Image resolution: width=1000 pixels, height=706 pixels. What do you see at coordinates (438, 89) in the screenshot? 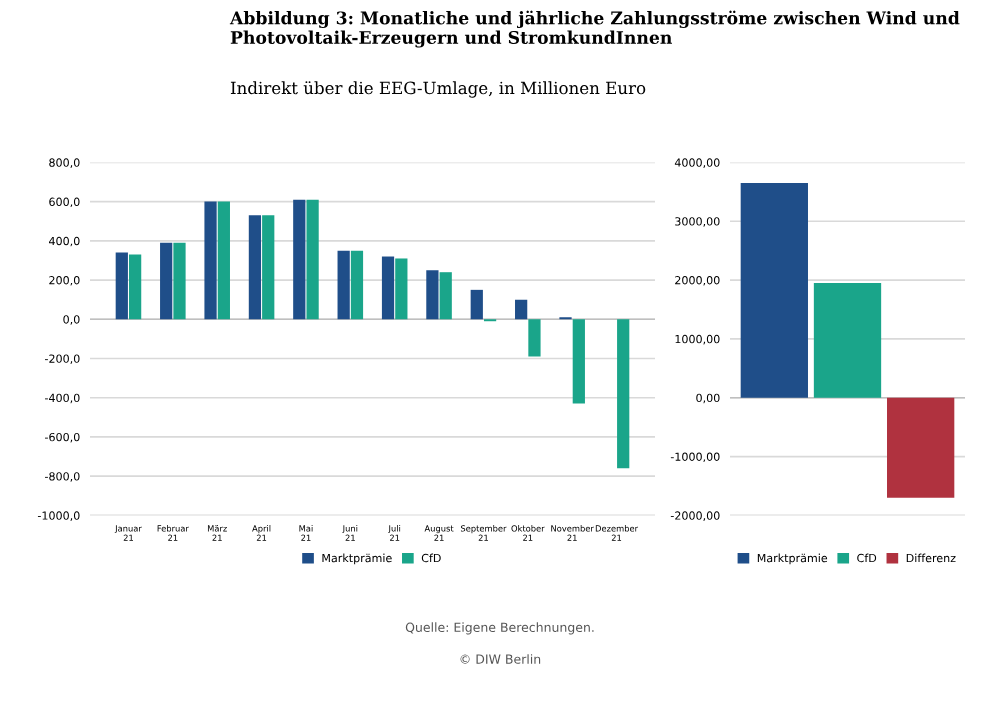
I see `chart-subtitle: Indirekt über die EEG-Umlage, in Millionen Euro` at bounding box center [438, 89].